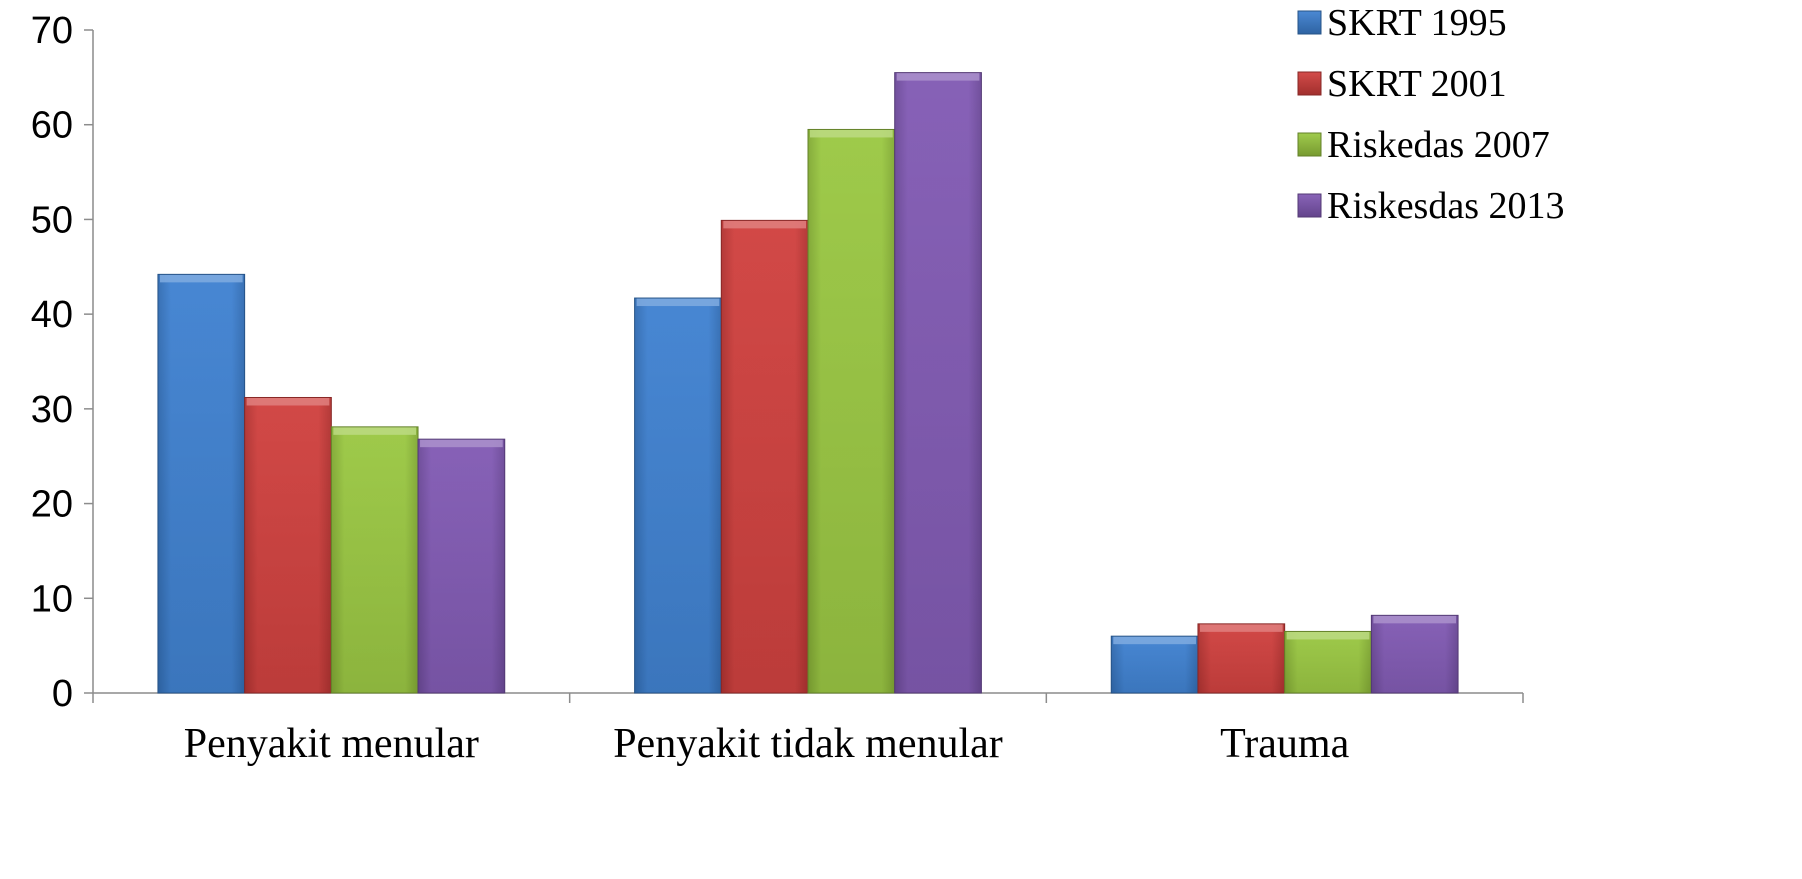 The image size is (1802, 879). What do you see at coordinates (461, 566) in the screenshot?
I see `bar-riskesdas-2013-penyakit-menular` at bounding box center [461, 566].